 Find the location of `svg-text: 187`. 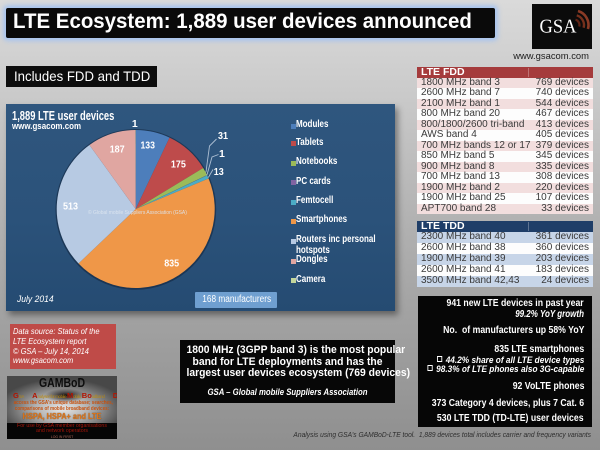

svg-text: 187 is located at coordinates (117, 150).